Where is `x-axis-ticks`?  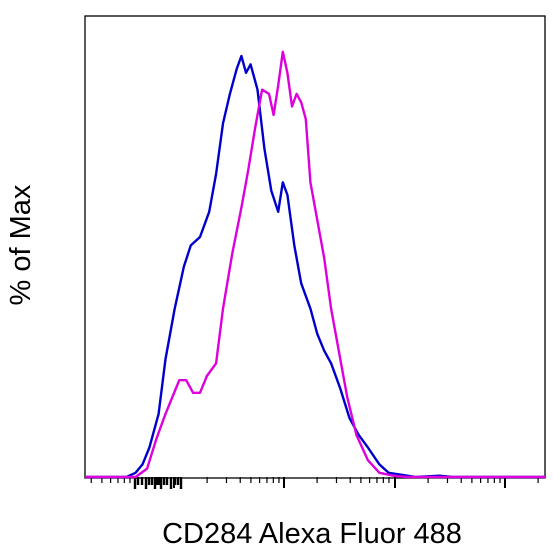 x-axis-ticks is located at coordinates (314, 483).